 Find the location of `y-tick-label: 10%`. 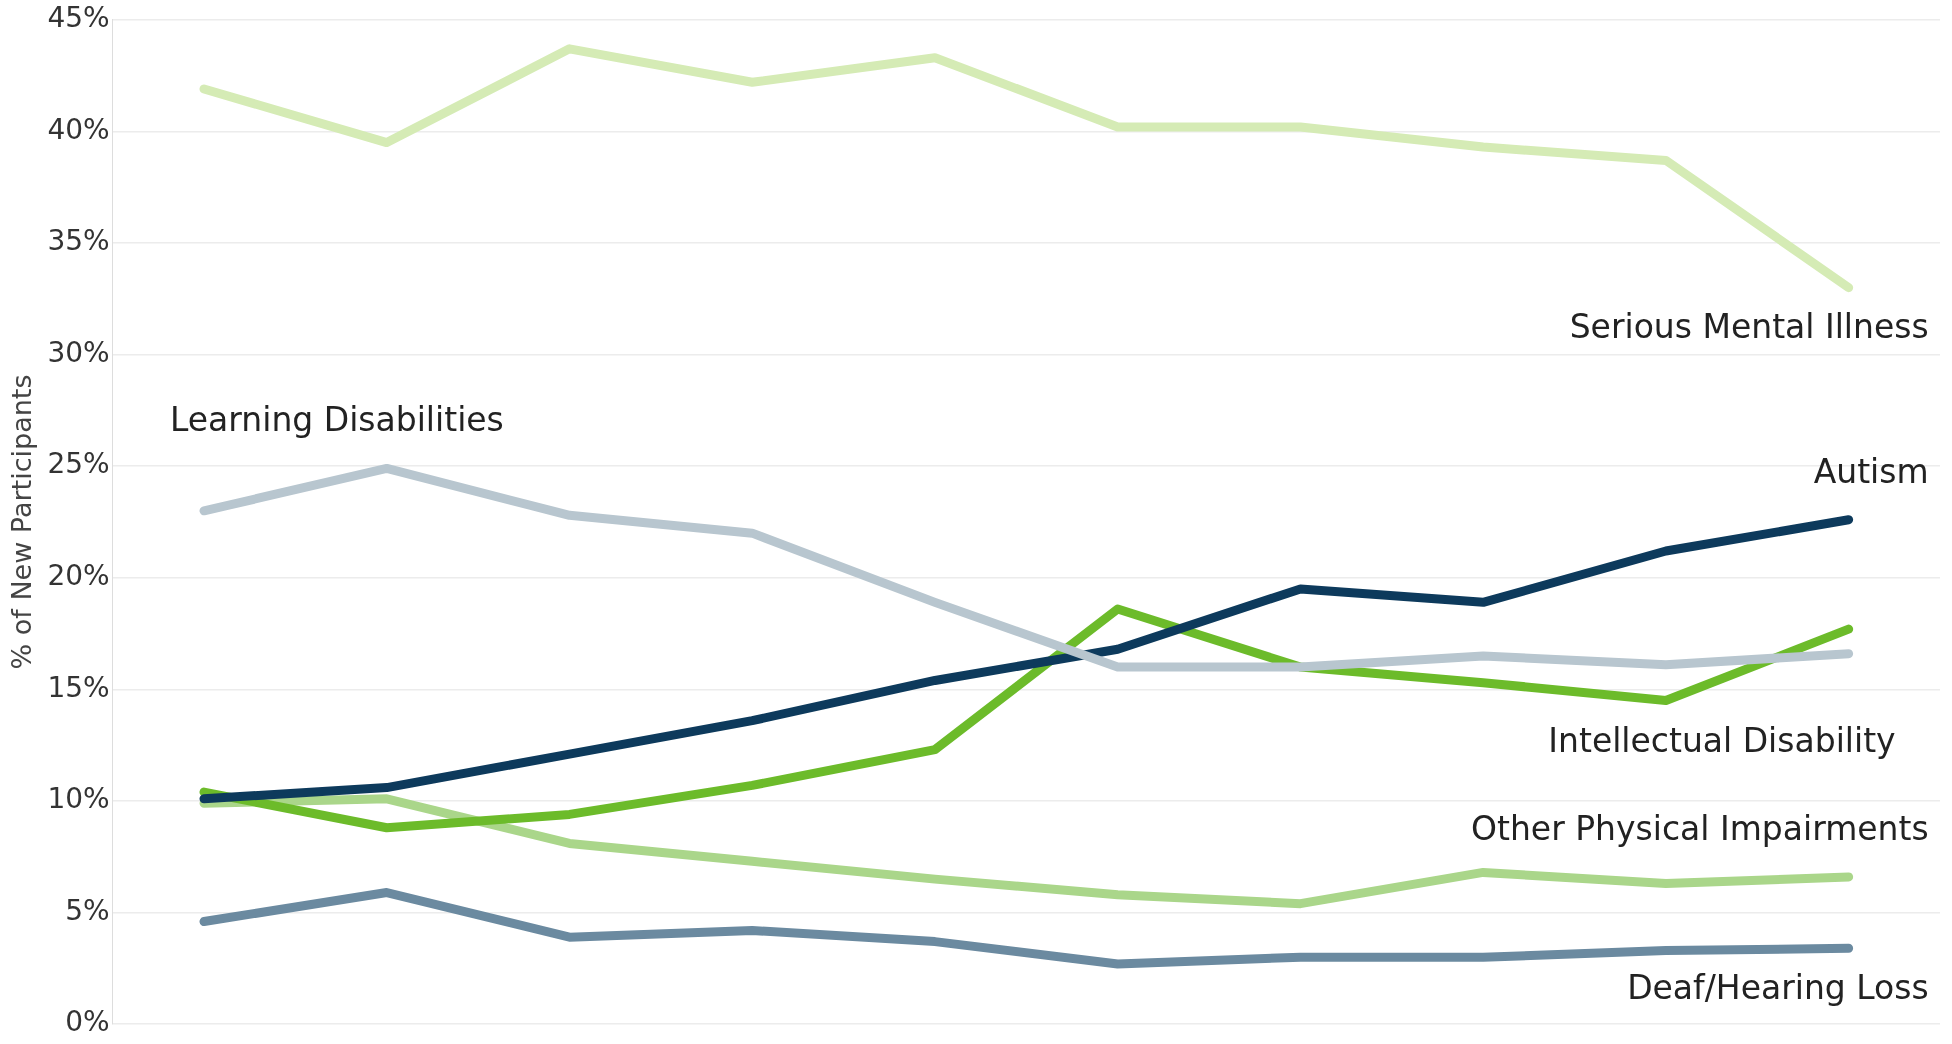

y-tick-label: 10% is located at coordinates (78, 799).